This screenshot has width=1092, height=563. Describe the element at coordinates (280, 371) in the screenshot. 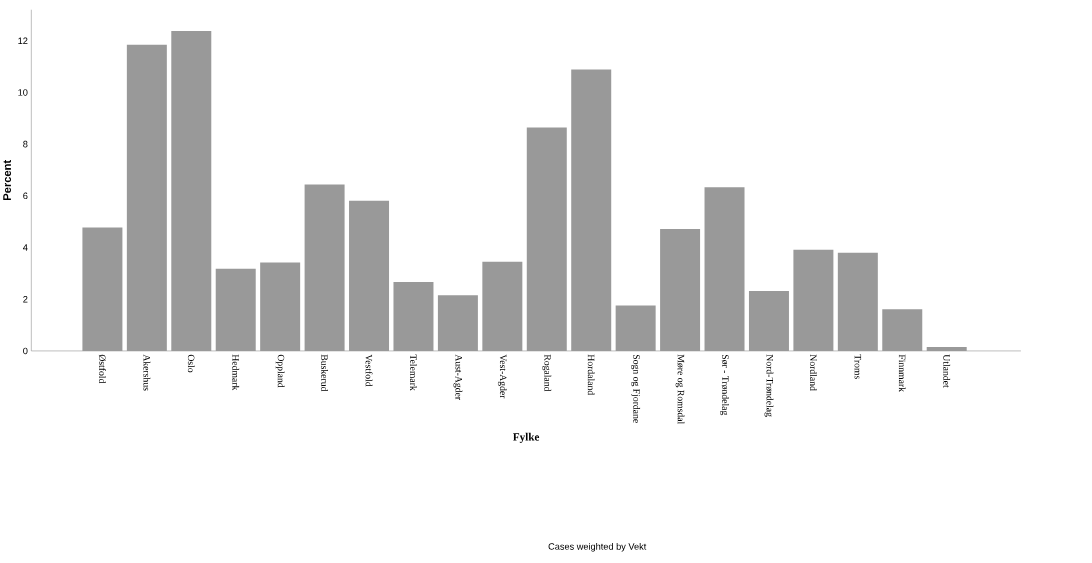

I see `x-tick-label: Oppland` at that location.